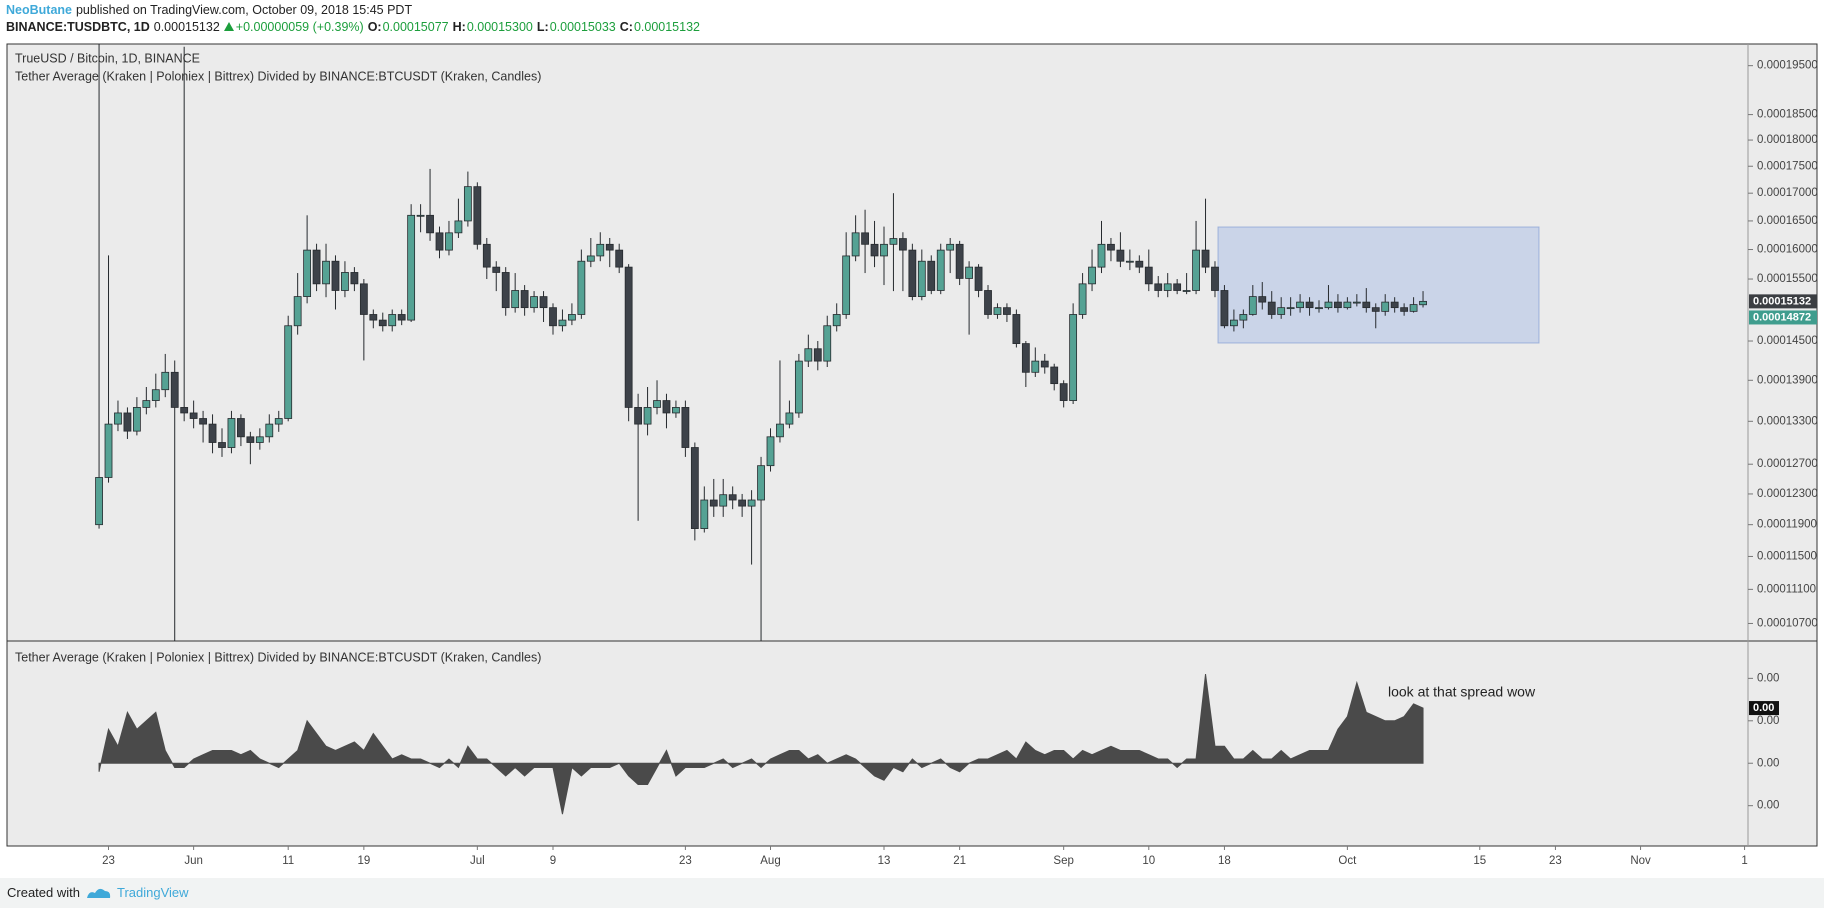 The width and height of the screenshot is (1824, 908). Describe the element at coordinates (39, 10) in the screenshot. I see `author: NeoButane` at that location.